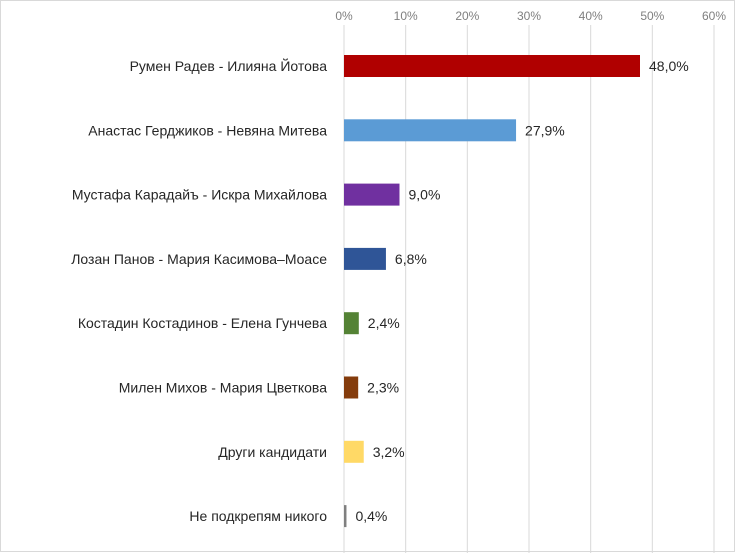  I want to click on x-tick-label: 0%, so click(344, 16).